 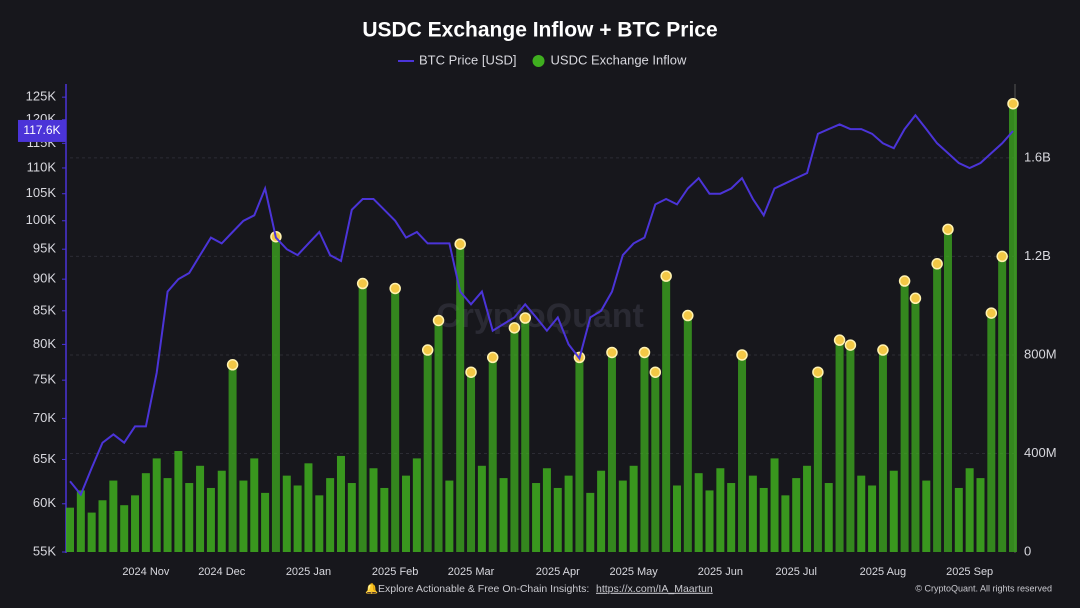 What do you see at coordinates (1040, 353) in the screenshot?
I see `y2-tick-label: 800M` at bounding box center [1040, 353].